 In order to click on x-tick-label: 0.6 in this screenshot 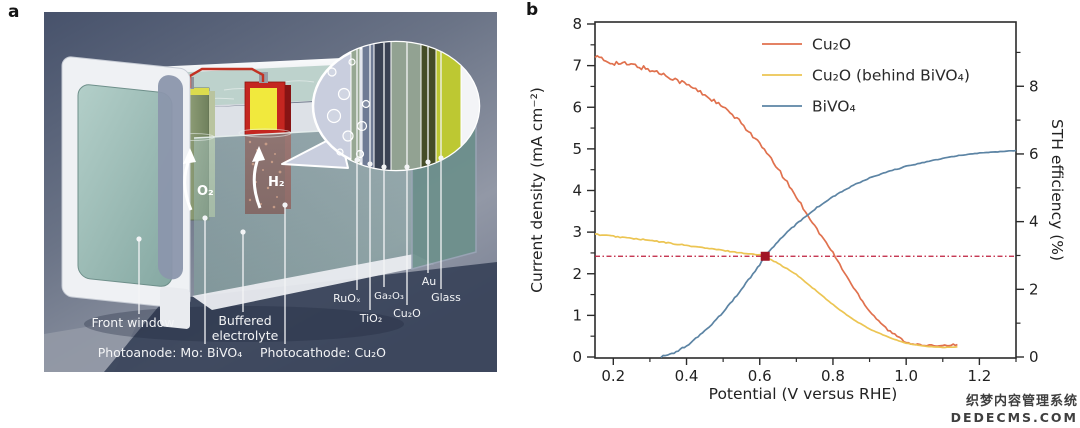, I will do `click(760, 376)`.